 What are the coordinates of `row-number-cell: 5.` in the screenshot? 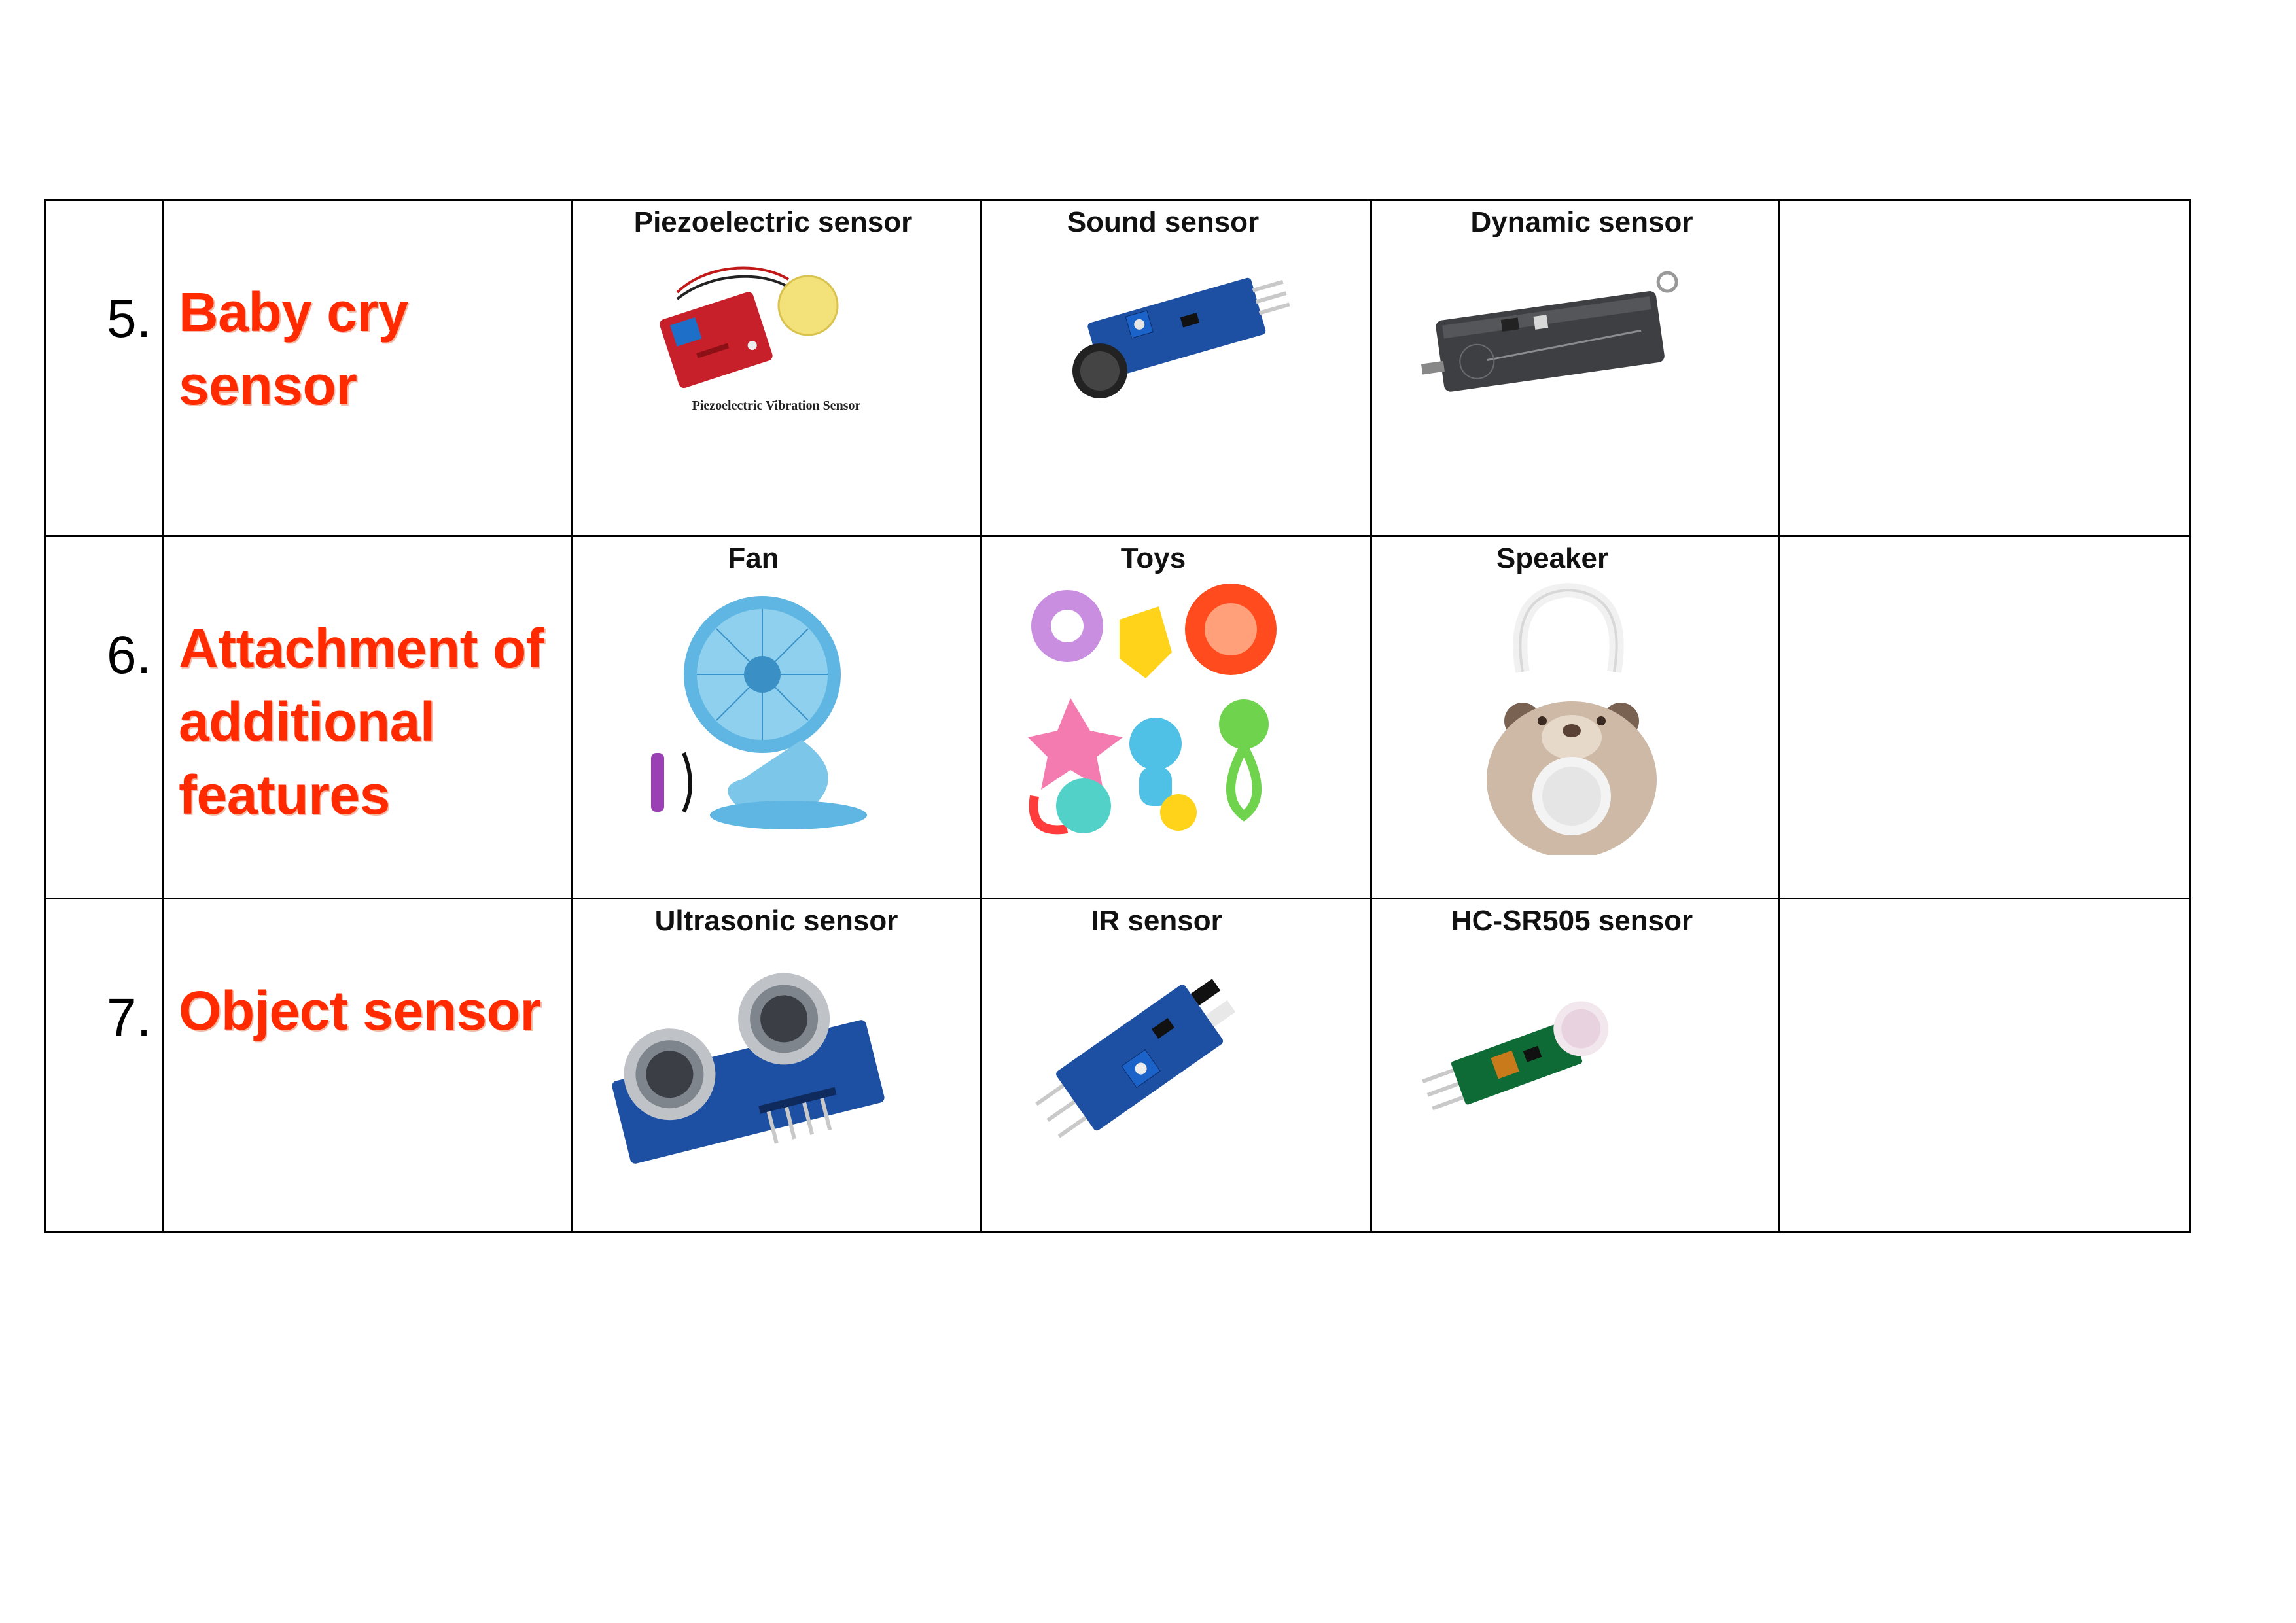 It's located at (104, 368).